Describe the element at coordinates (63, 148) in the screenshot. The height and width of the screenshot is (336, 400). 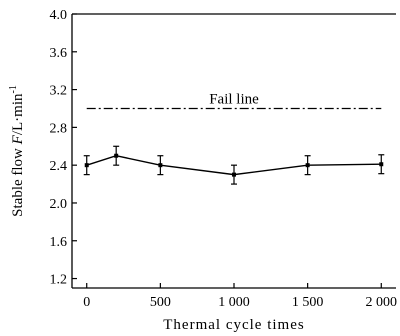
I see `y-ticks: 1.2 1.6 2.0 2.4 2.8 3.2 3.6 4.0` at that location.